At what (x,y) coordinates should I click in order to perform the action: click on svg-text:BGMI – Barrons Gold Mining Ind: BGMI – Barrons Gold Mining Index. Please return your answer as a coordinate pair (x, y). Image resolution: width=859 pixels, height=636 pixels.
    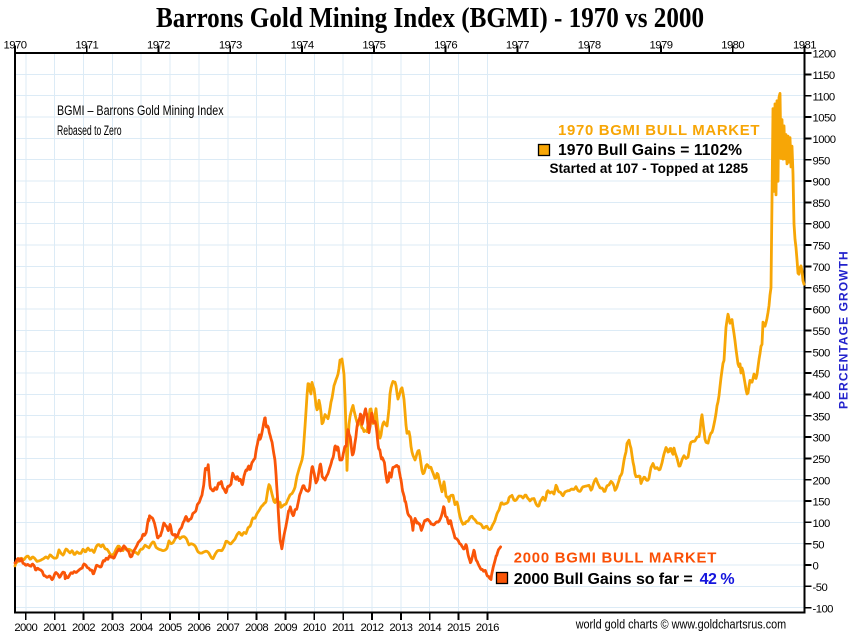
    Looking at the image, I should click on (140, 111).